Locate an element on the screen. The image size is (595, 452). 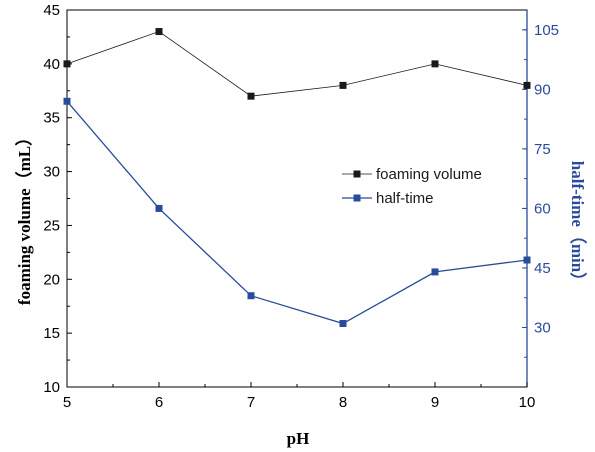
legend-label-1: half-time is located at coordinates (405, 198).